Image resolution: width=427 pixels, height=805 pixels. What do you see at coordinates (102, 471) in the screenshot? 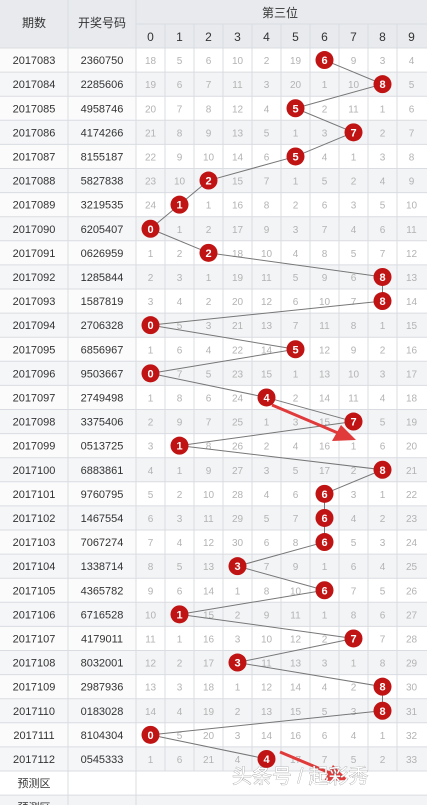
I see `code-label: 6883861` at bounding box center [102, 471].